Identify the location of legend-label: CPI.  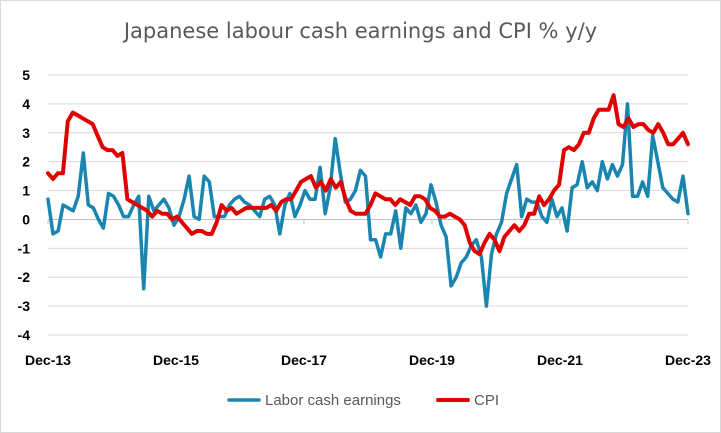
(486, 400).